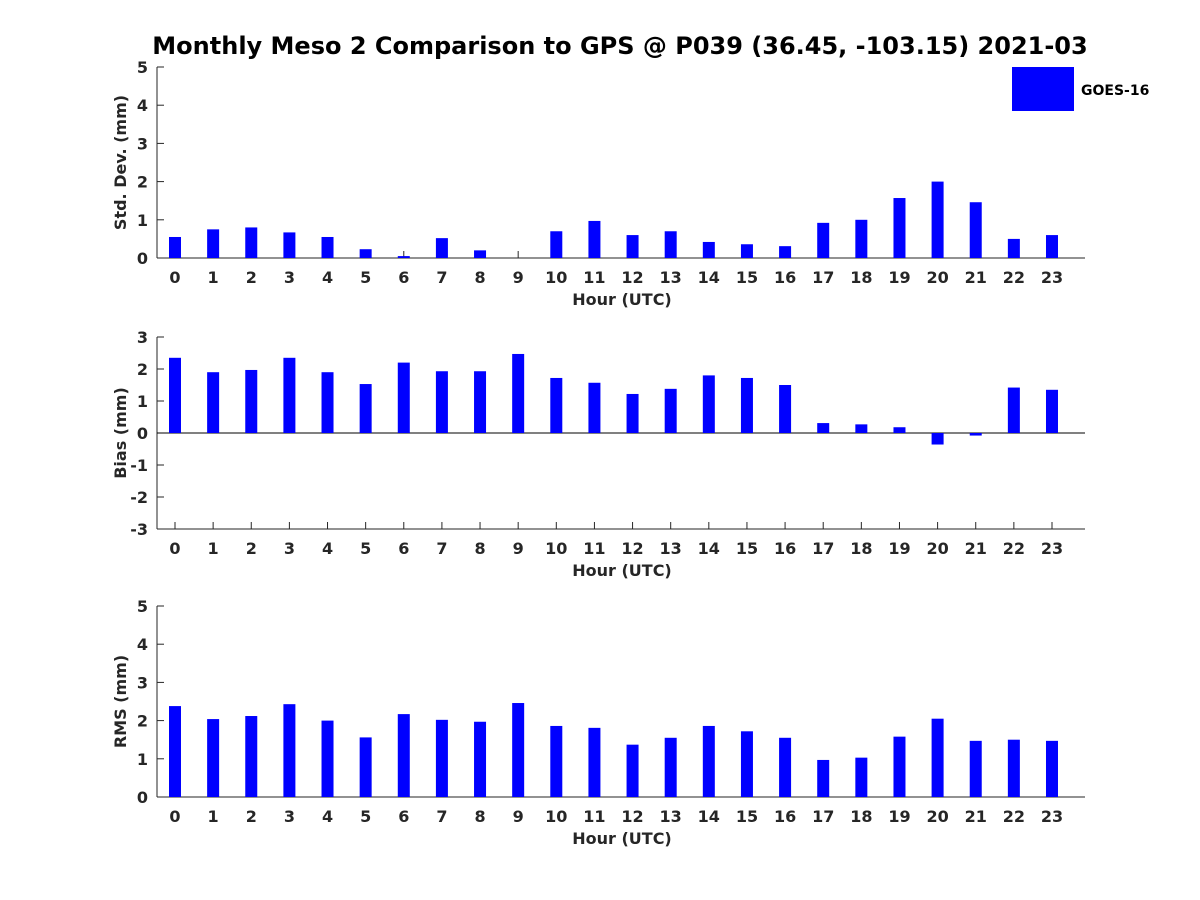  Describe the element at coordinates (120, 162) in the screenshot. I see `y-axis-label: Std. Dev. (mm)` at that location.